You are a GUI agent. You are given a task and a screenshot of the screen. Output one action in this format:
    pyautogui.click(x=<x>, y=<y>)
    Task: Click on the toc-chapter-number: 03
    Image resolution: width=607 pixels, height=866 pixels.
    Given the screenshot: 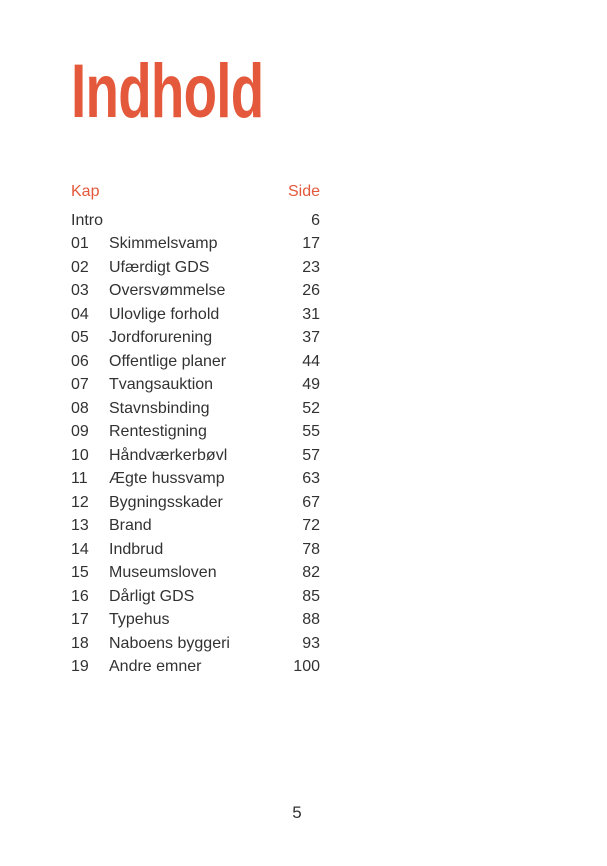 What is the action you would take?
    pyautogui.click(x=80, y=290)
    